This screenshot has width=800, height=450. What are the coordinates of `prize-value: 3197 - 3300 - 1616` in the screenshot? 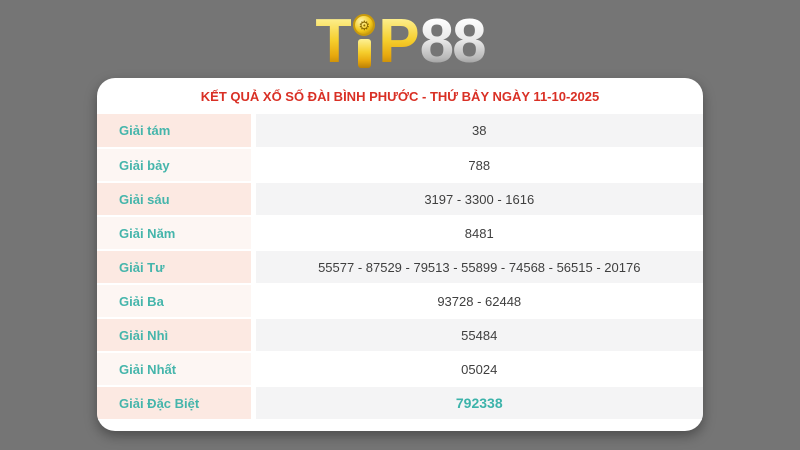 It's located at (478, 199).